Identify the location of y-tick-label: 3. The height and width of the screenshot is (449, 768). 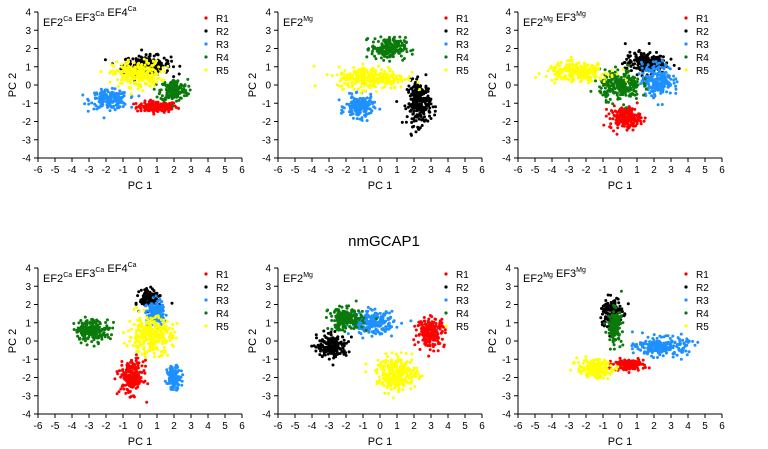
(28, 287).